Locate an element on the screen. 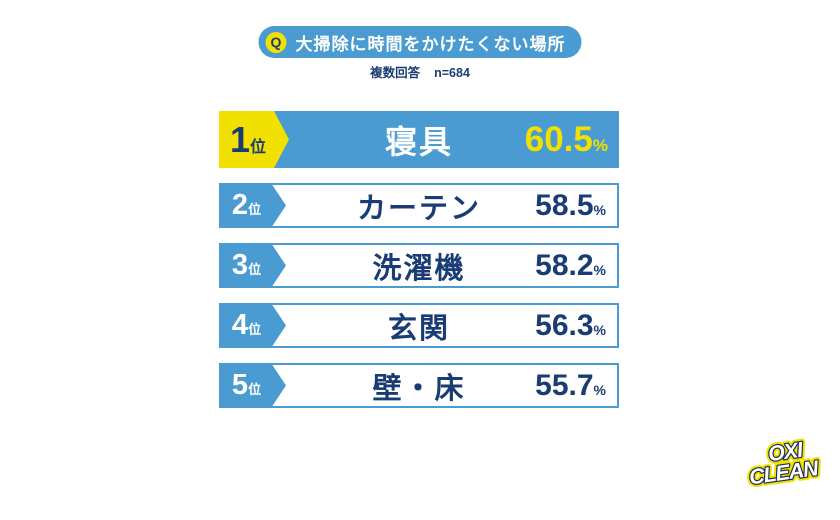  rank-number: 1 is located at coordinates (239, 139).